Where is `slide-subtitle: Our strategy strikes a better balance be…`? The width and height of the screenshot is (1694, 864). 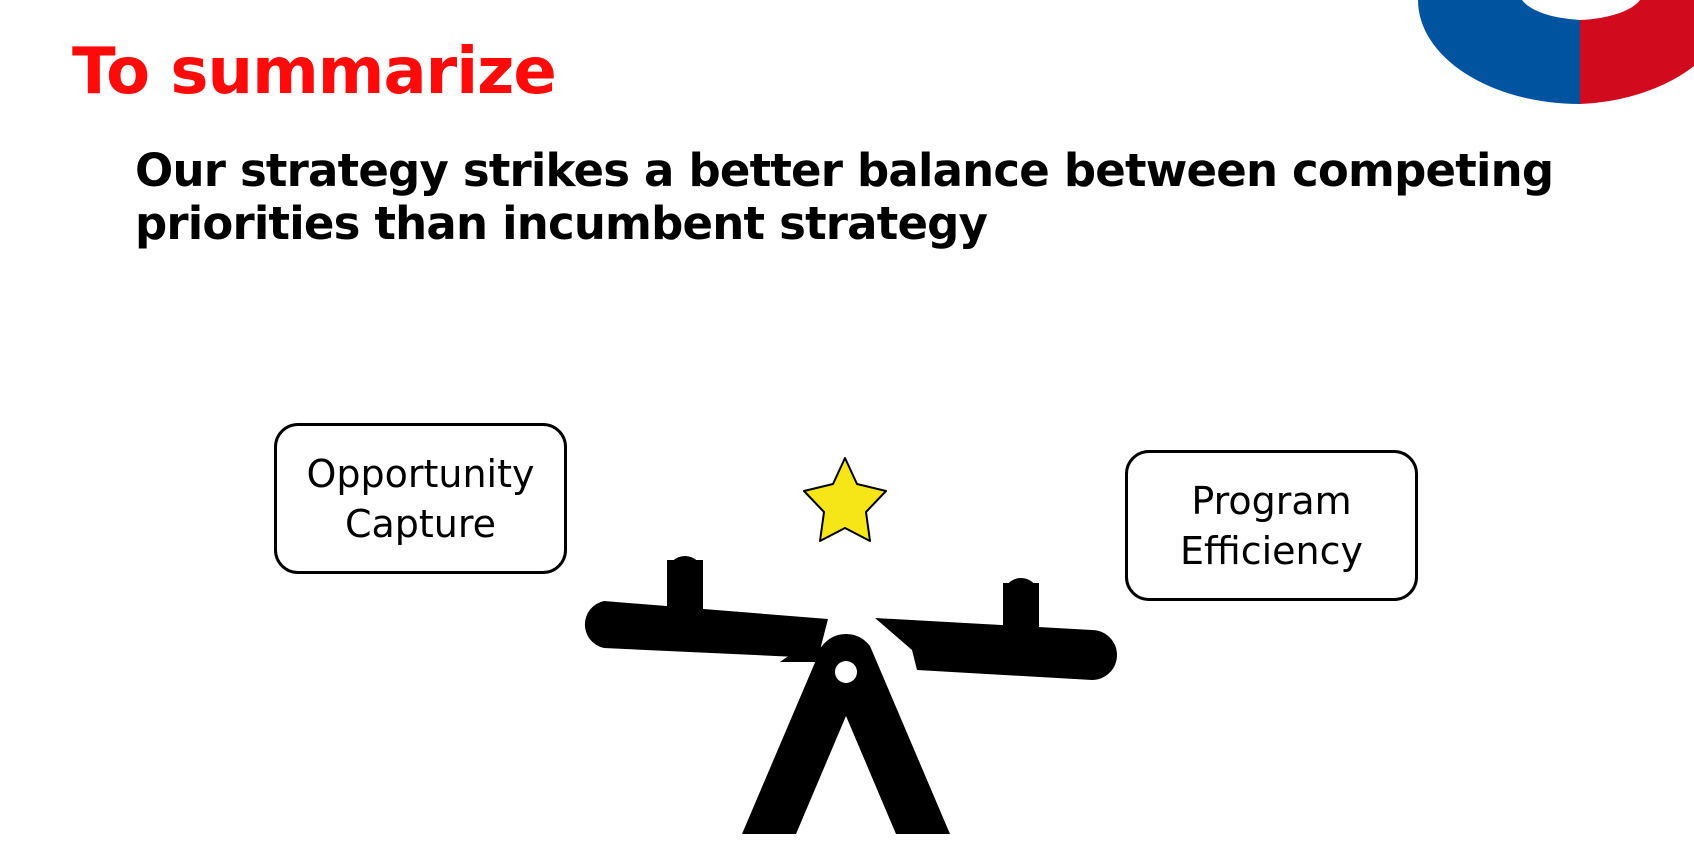 slide-subtitle: Our strategy strikes a better balance be… is located at coordinates (844, 197).